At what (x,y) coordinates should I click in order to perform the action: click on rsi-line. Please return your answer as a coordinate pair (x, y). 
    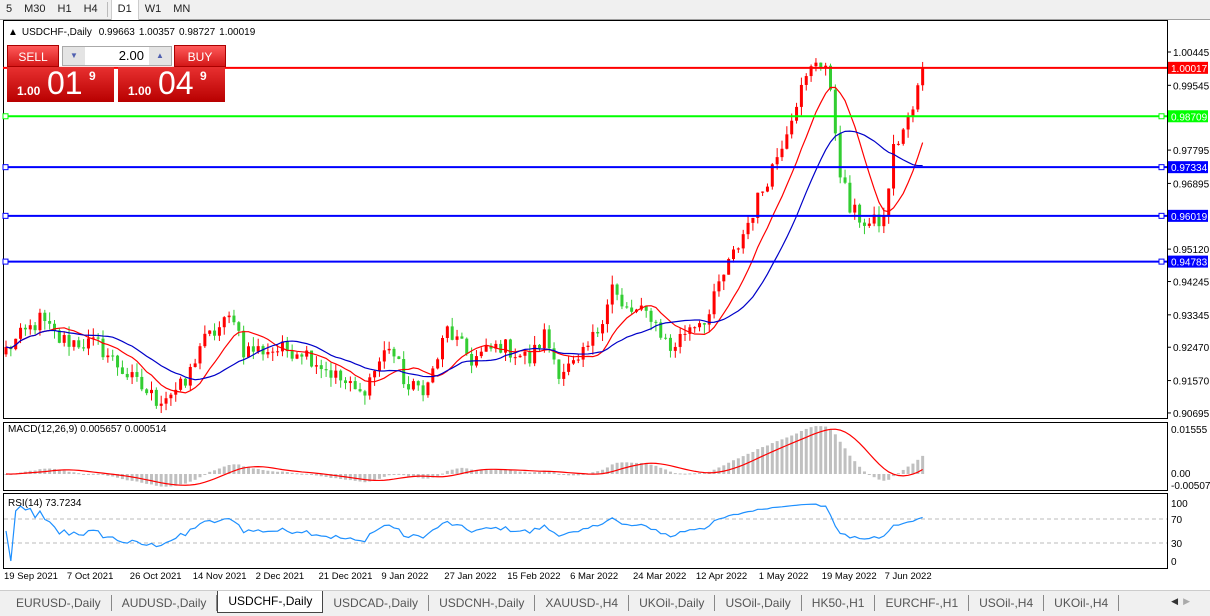
    Looking at the image, I should click on (464, 532).